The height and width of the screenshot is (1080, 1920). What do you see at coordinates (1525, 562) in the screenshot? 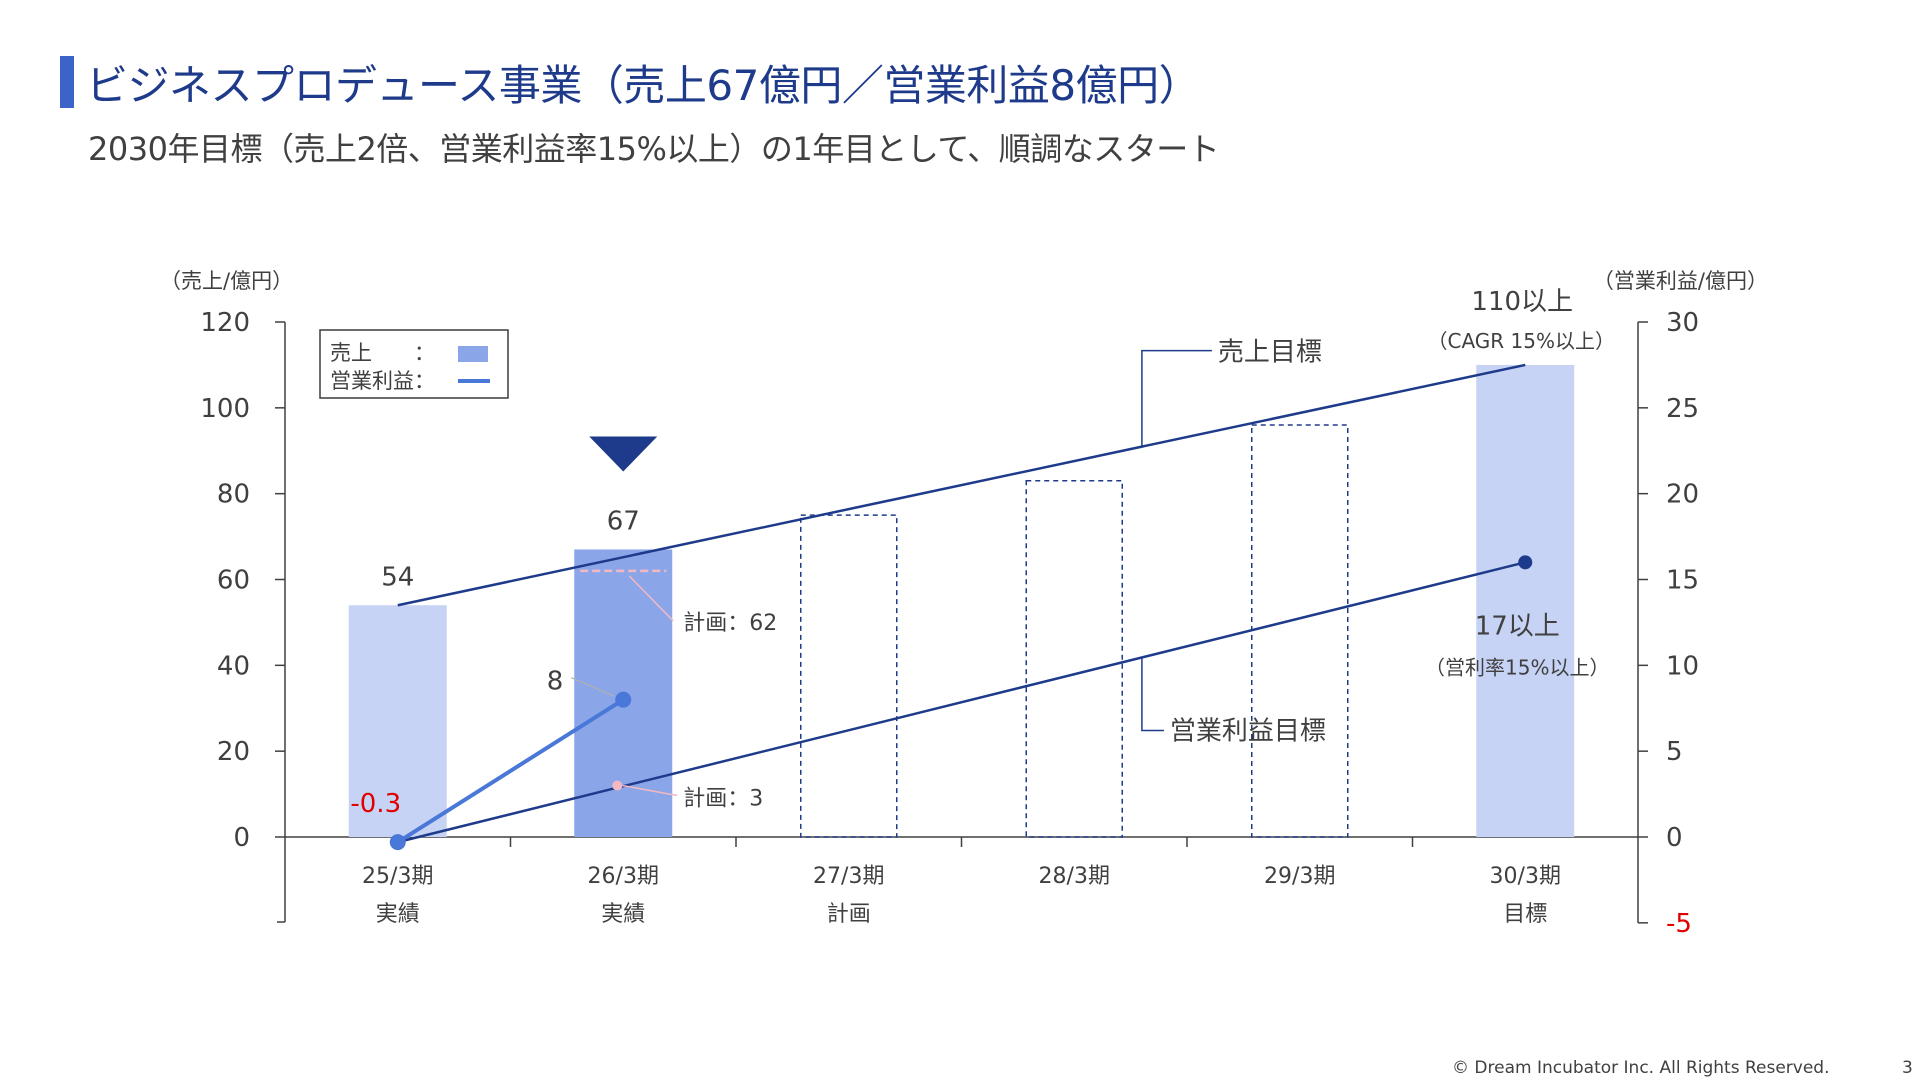
I see `profit-target-end-dot` at bounding box center [1525, 562].